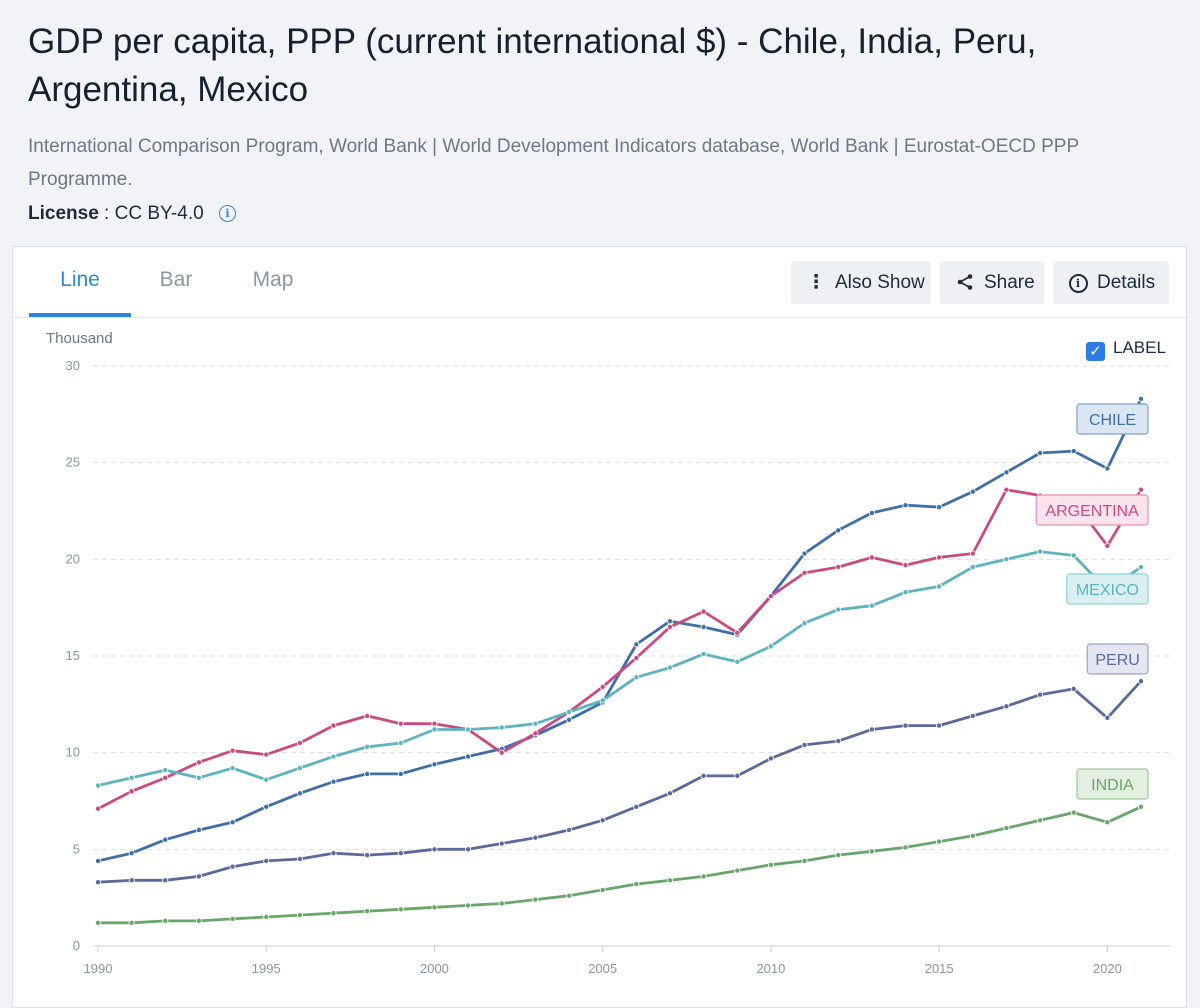 This screenshot has width=1200, height=1008. Describe the element at coordinates (1095, 351) in the screenshot. I see `checkbox-checked-icon: ✓` at that location.